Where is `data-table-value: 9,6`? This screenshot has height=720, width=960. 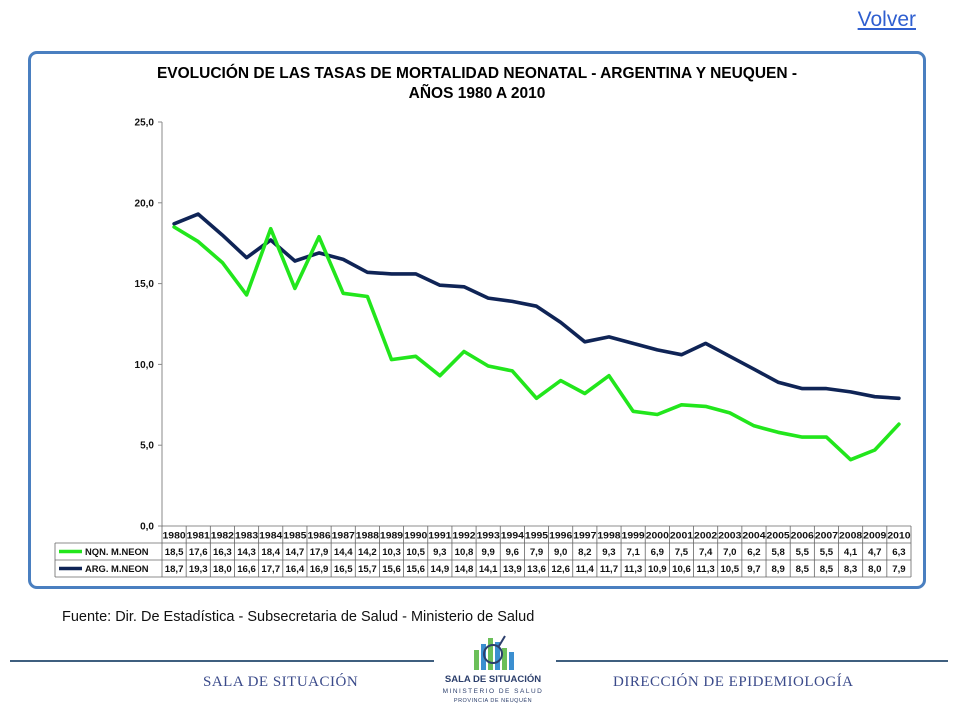 data-table-value: 9,6 is located at coordinates (512, 552).